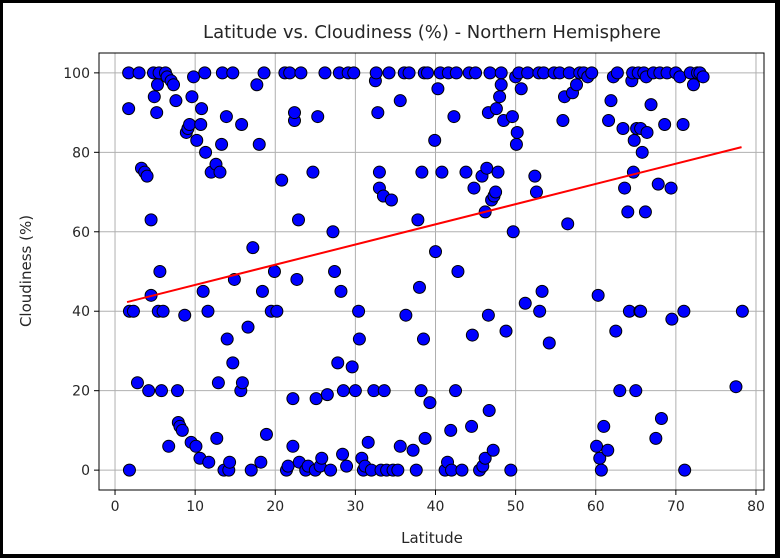  I want to click on x-tick-label: 10, so click(195, 507).